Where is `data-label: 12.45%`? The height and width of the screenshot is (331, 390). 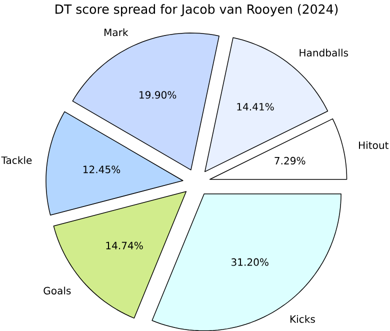 data-label: 12.45% is located at coordinates (101, 170).